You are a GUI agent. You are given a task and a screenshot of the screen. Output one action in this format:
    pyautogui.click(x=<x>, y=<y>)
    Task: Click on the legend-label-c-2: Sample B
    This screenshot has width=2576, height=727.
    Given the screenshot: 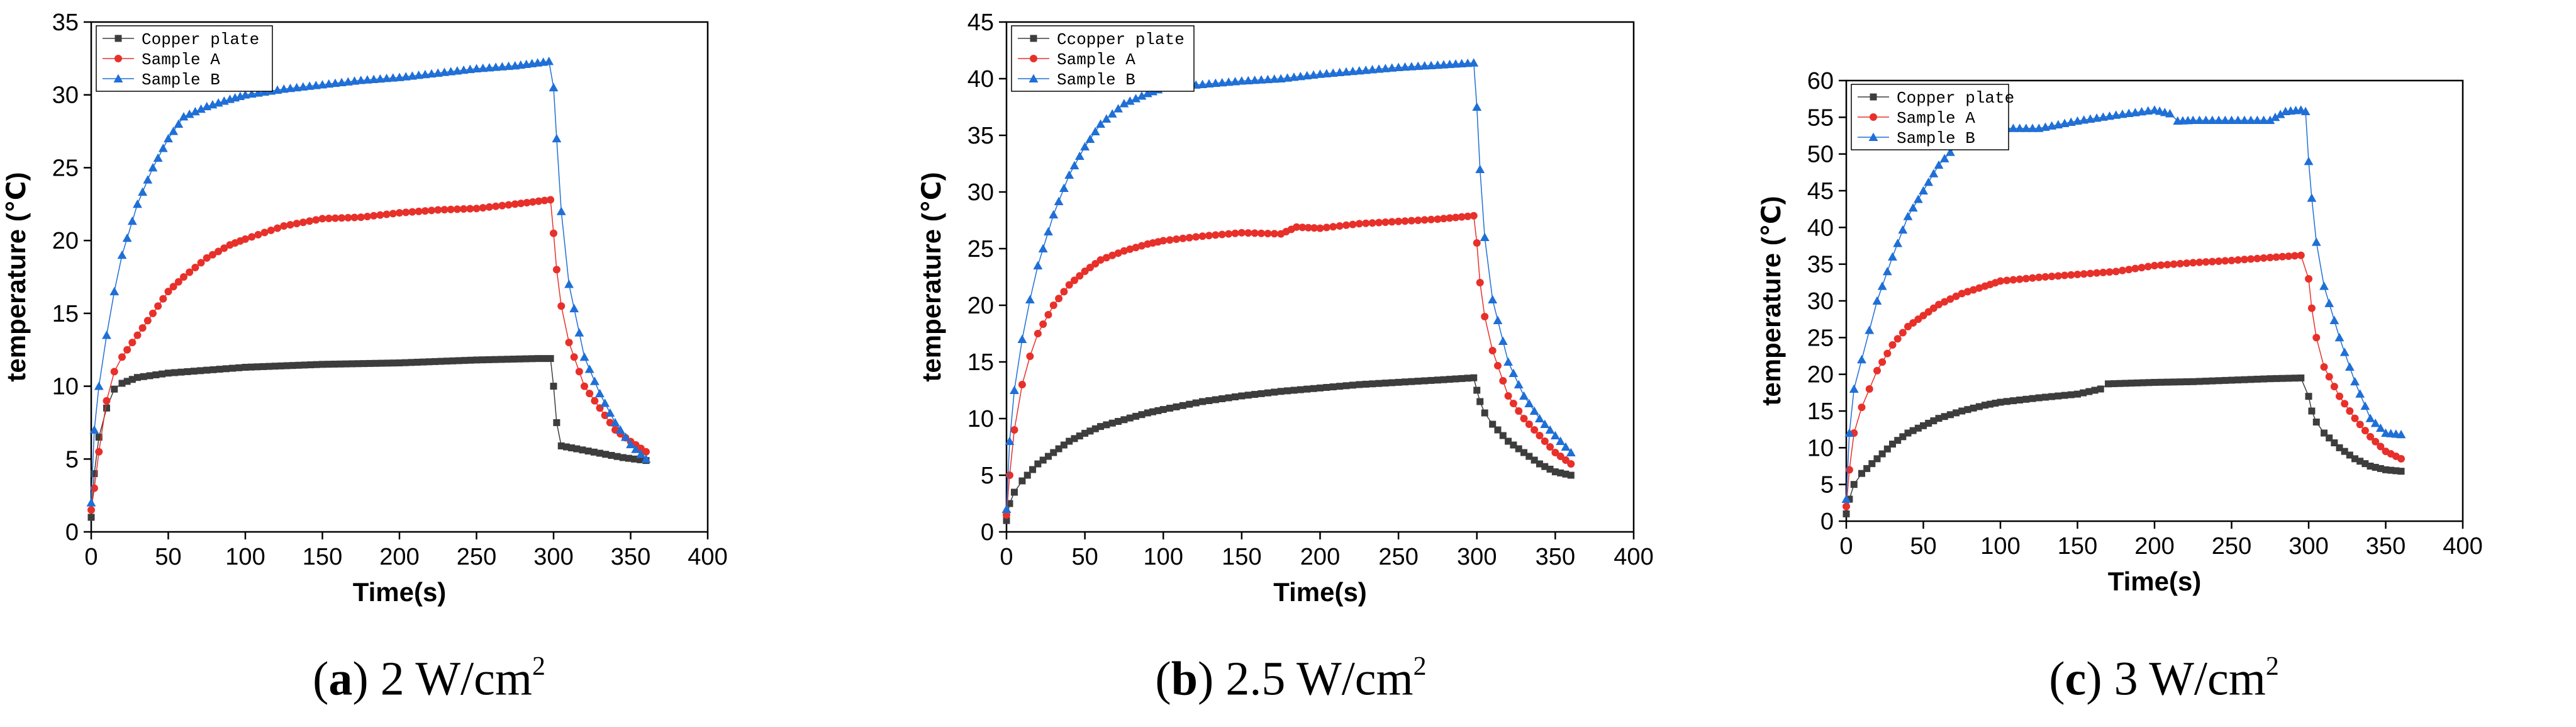 What is the action you would take?
    pyautogui.click(x=1936, y=138)
    